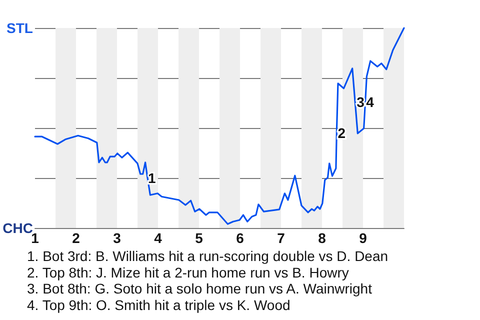 The height and width of the screenshot is (320, 480). I want to click on text: CHC, so click(17, 228).